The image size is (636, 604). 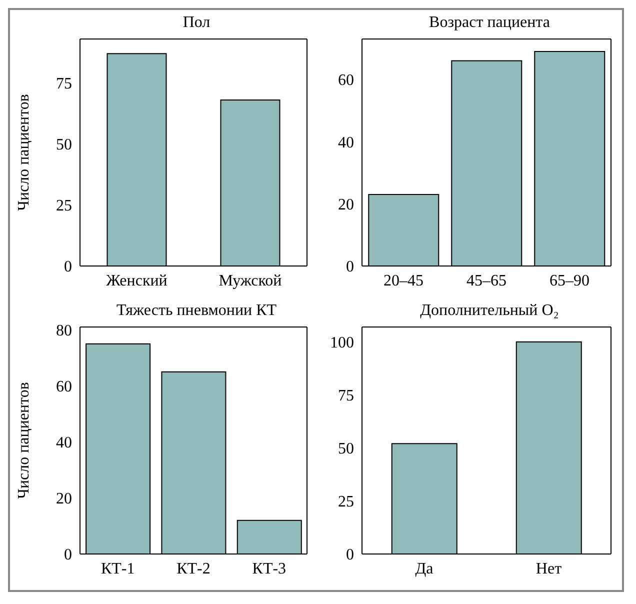 What do you see at coordinates (64, 331) in the screenshot?
I see `y-tick-label: 80` at bounding box center [64, 331].